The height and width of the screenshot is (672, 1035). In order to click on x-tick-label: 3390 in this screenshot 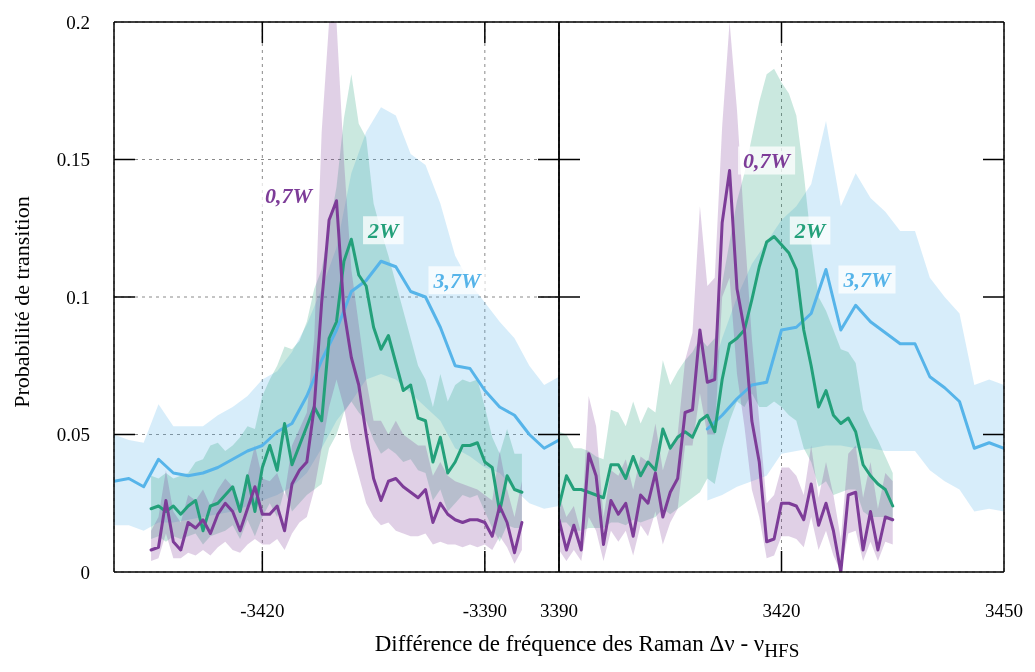, I will do `click(559, 611)`.